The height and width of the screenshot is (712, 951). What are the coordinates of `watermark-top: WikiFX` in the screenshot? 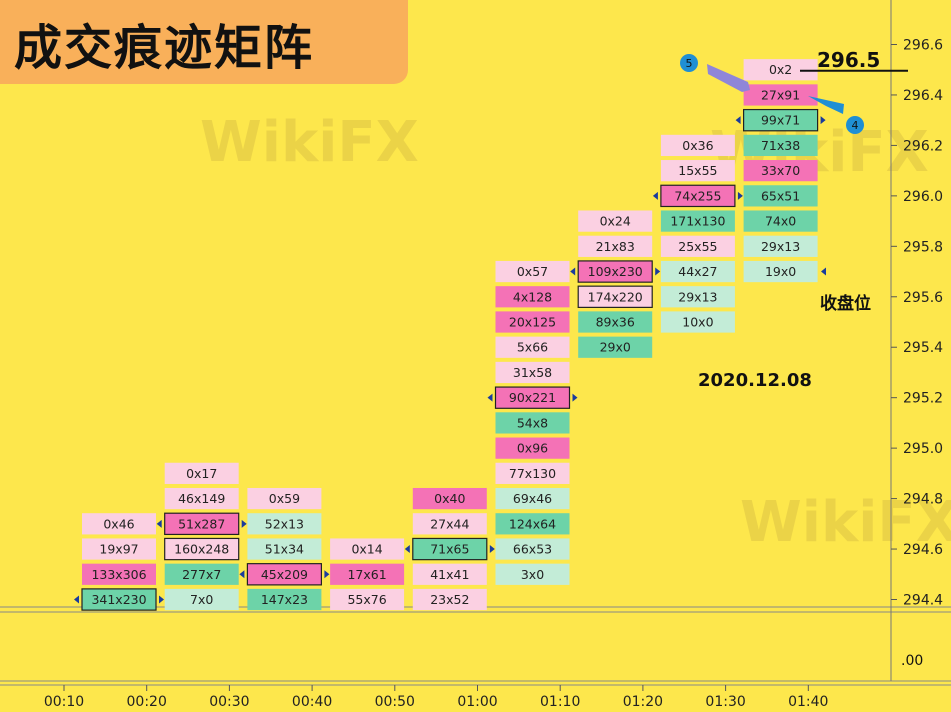 It's located at (309, 142).